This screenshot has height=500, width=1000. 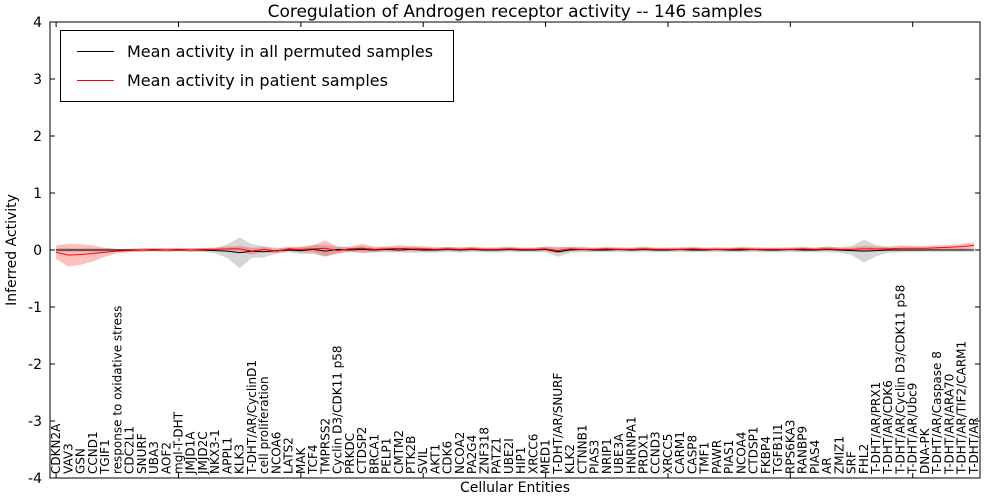 I want to click on x-tick-label: PELP1, so click(x=387, y=456).